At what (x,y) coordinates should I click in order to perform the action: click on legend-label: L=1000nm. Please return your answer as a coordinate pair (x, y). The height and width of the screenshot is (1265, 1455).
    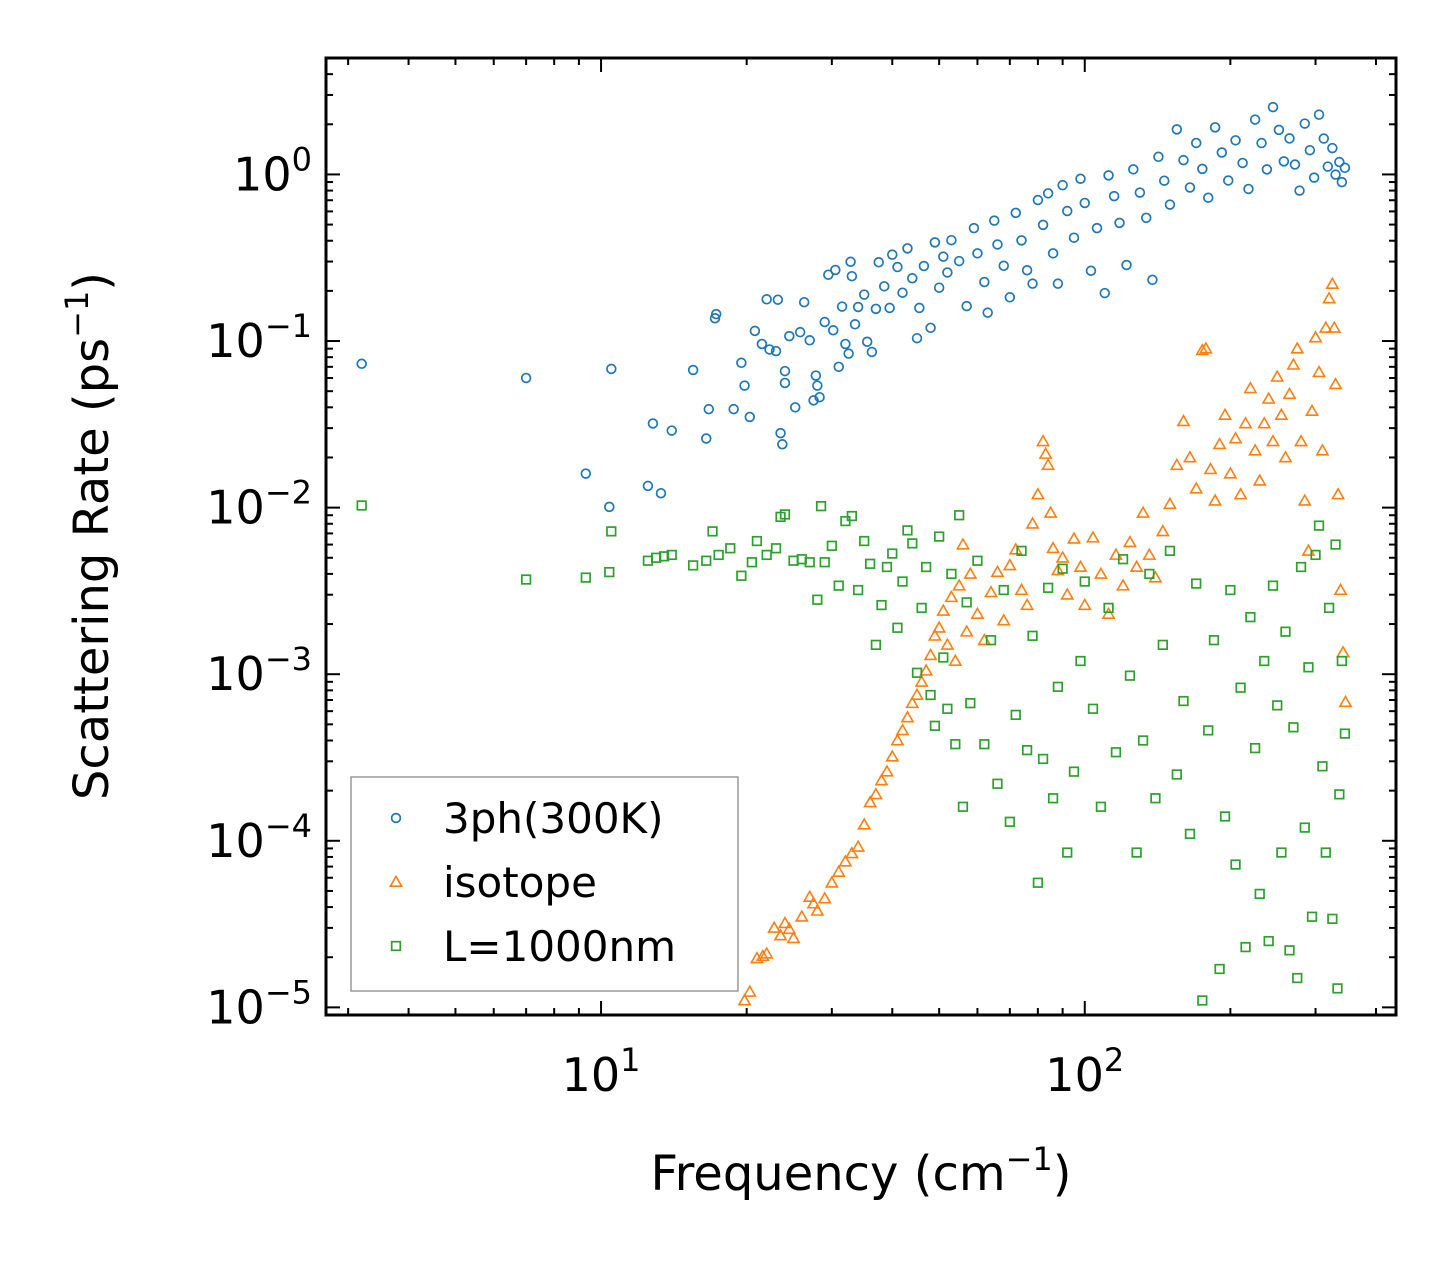
    Looking at the image, I should click on (559, 946).